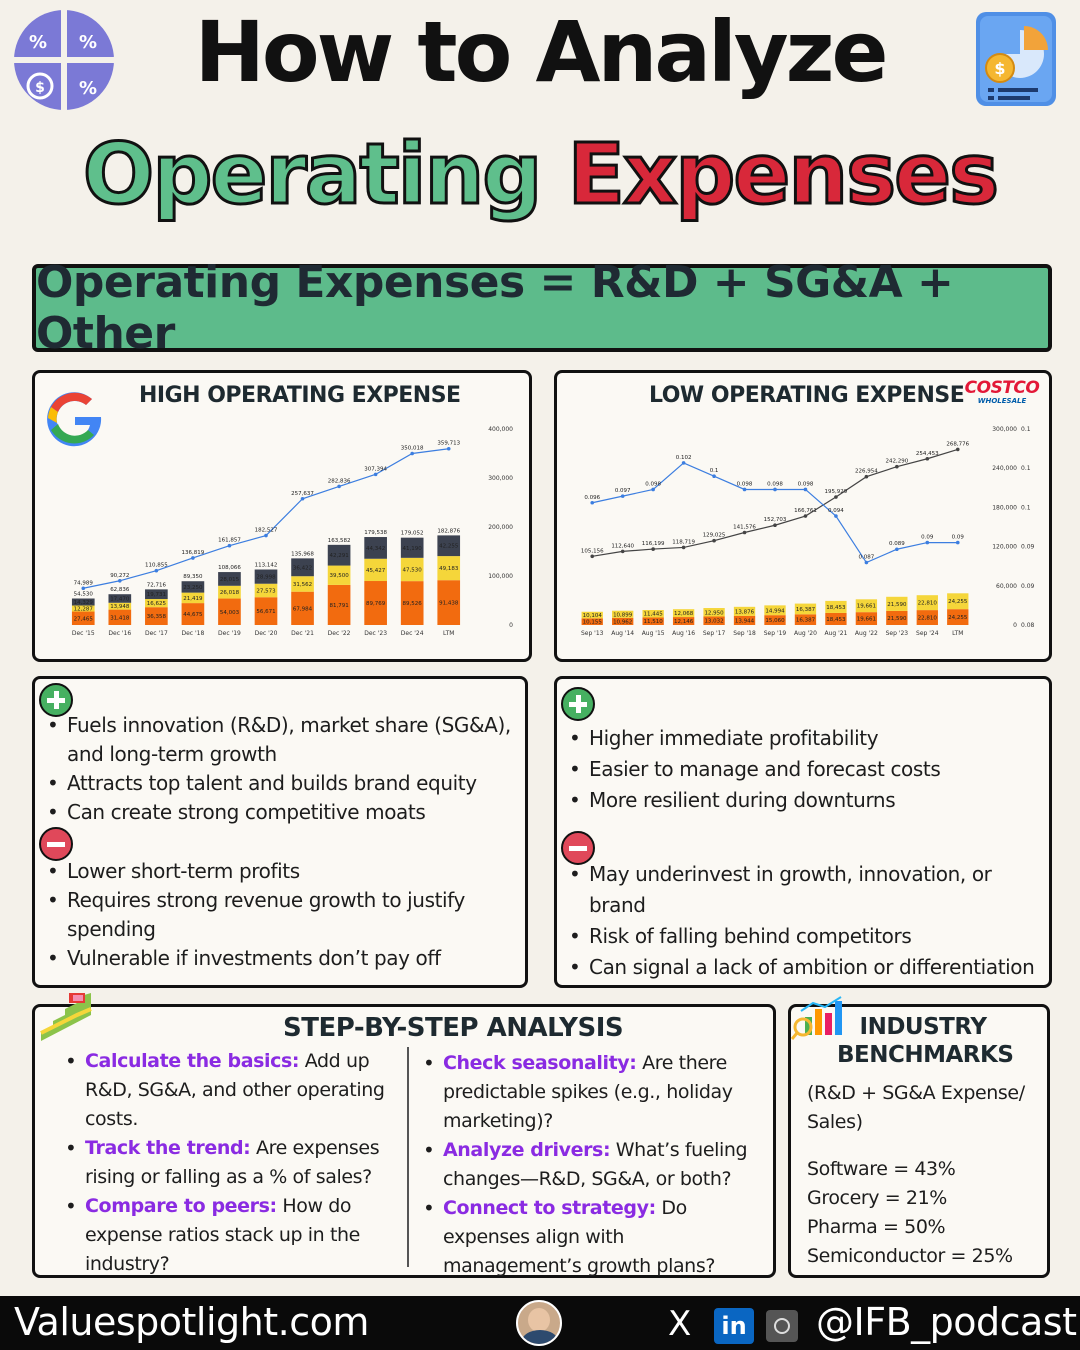  Describe the element at coordinates (836, 511) in the screenshot. I see `ratio-value-label: 0.094` at that location.